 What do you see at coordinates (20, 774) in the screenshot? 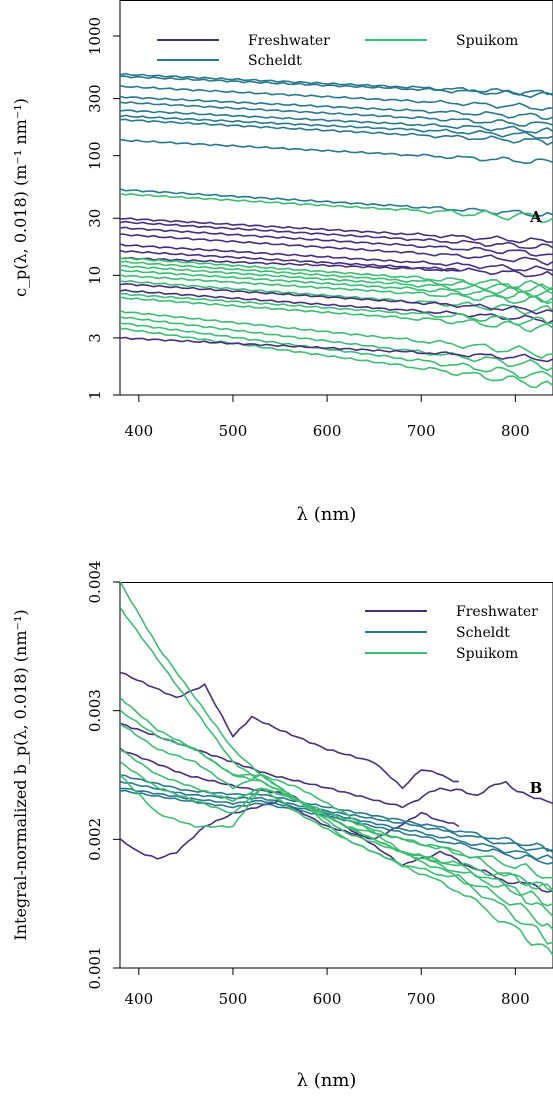
I see `y-axis-label: Integral-normalized b_p(λ, 0.018) (nm⁻¹)` at bounding box center [20, 774].